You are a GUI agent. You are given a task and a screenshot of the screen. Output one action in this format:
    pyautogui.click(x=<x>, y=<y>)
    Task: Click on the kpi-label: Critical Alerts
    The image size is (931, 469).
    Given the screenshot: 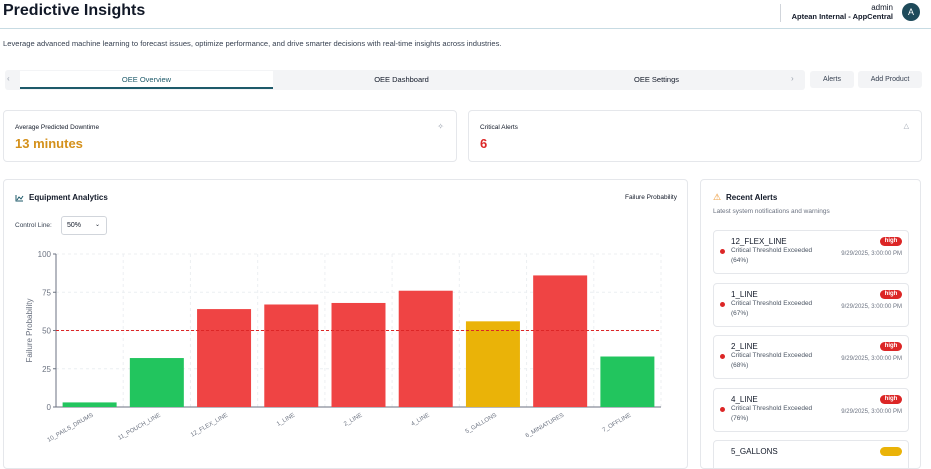 What is the action you would take?
    pyautogui.click(x=499, y=127)
    